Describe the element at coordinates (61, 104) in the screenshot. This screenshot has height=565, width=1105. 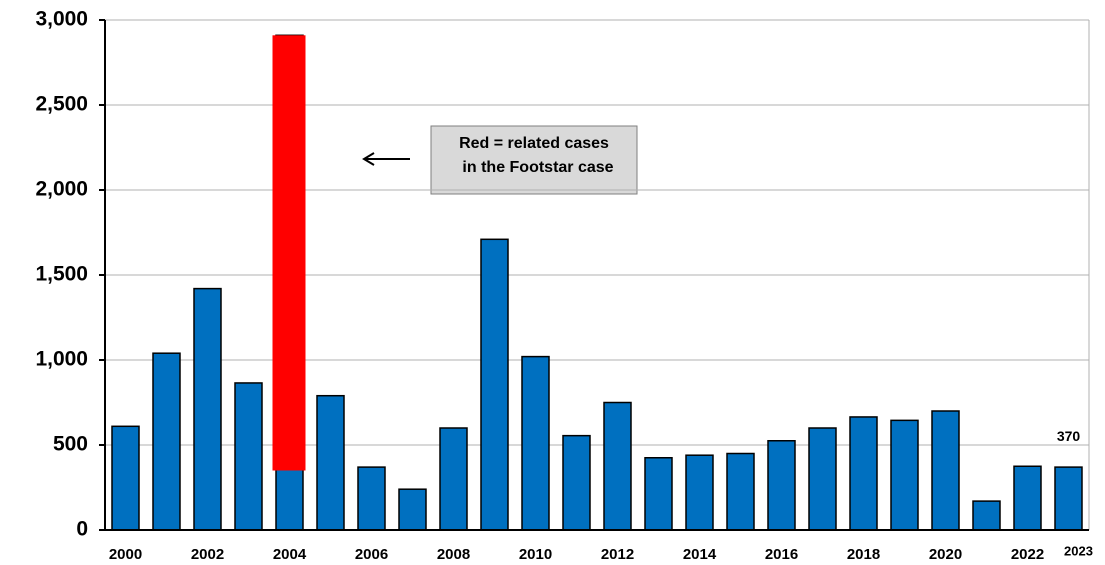
I see `y-tick-label: 2,500` at that location.